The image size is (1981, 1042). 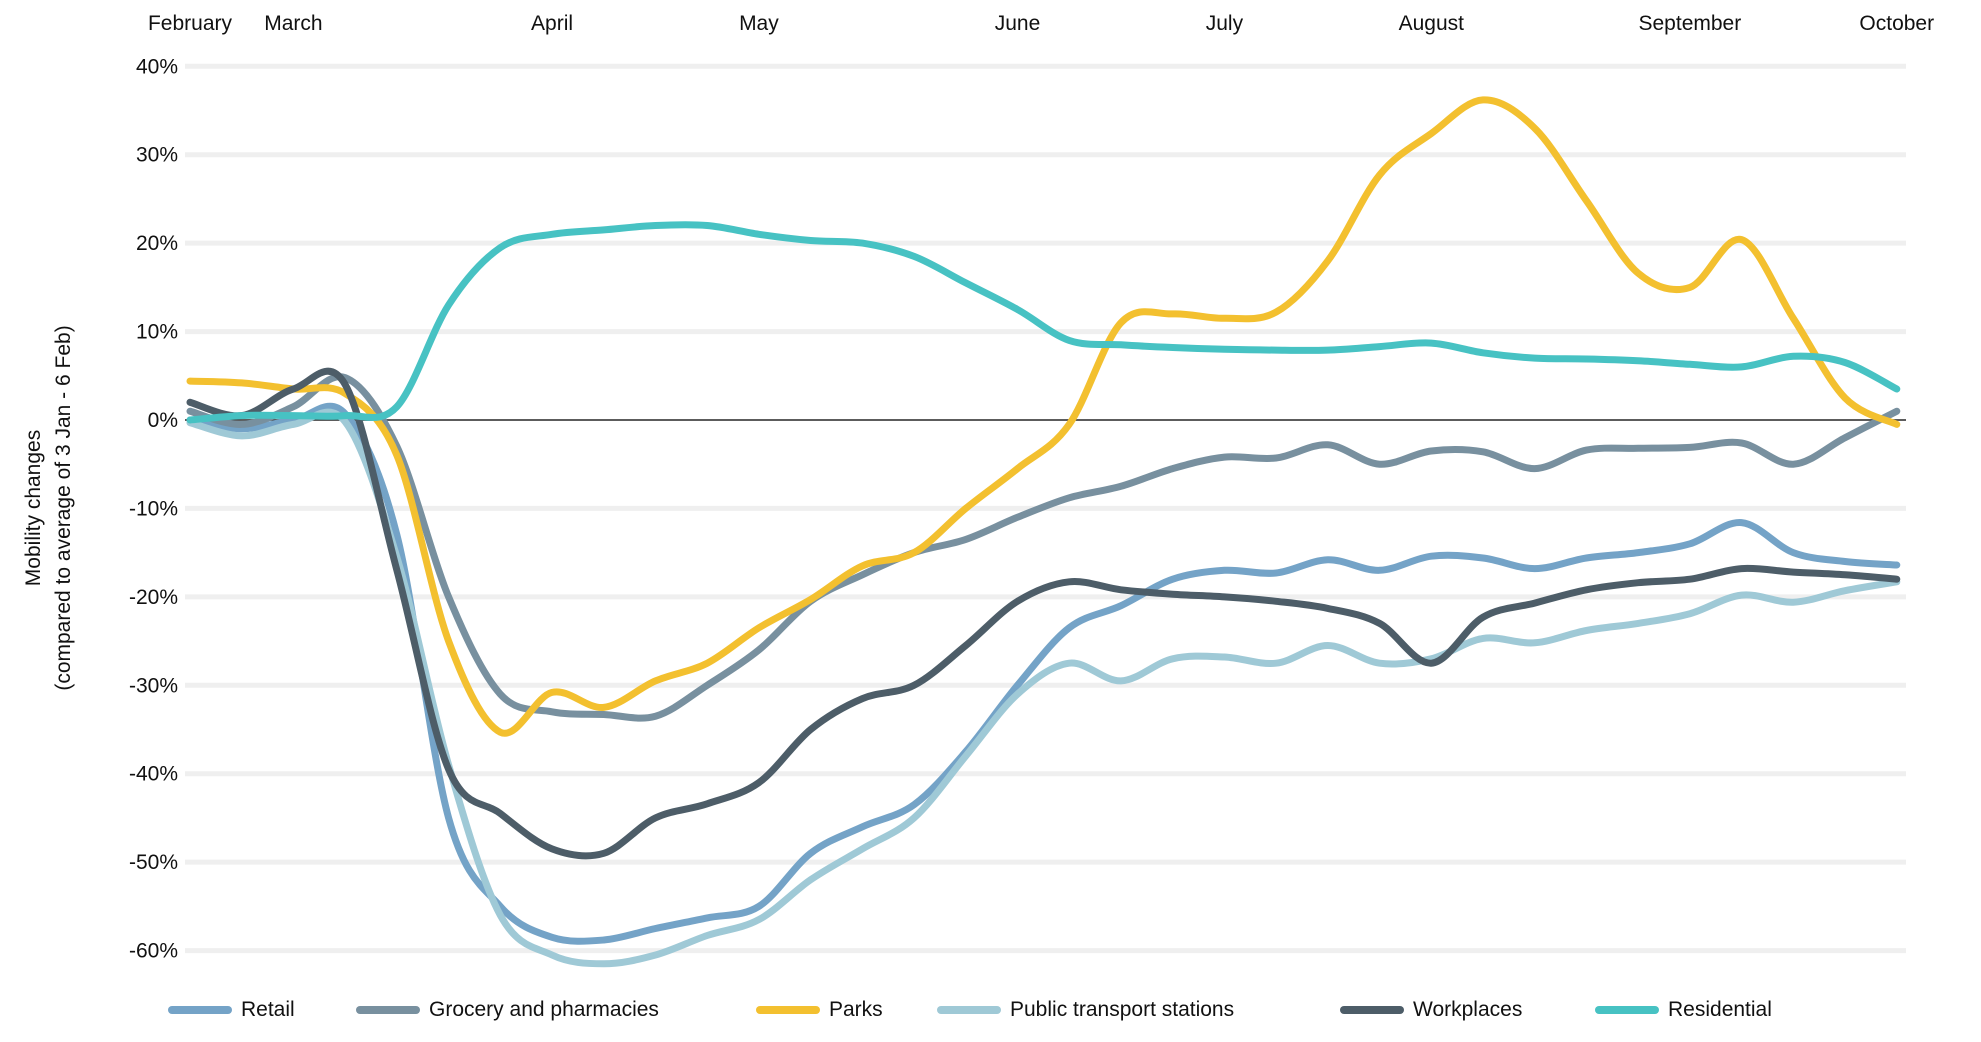 I want to click on month-label-february: February, so click(x=190, y=23).